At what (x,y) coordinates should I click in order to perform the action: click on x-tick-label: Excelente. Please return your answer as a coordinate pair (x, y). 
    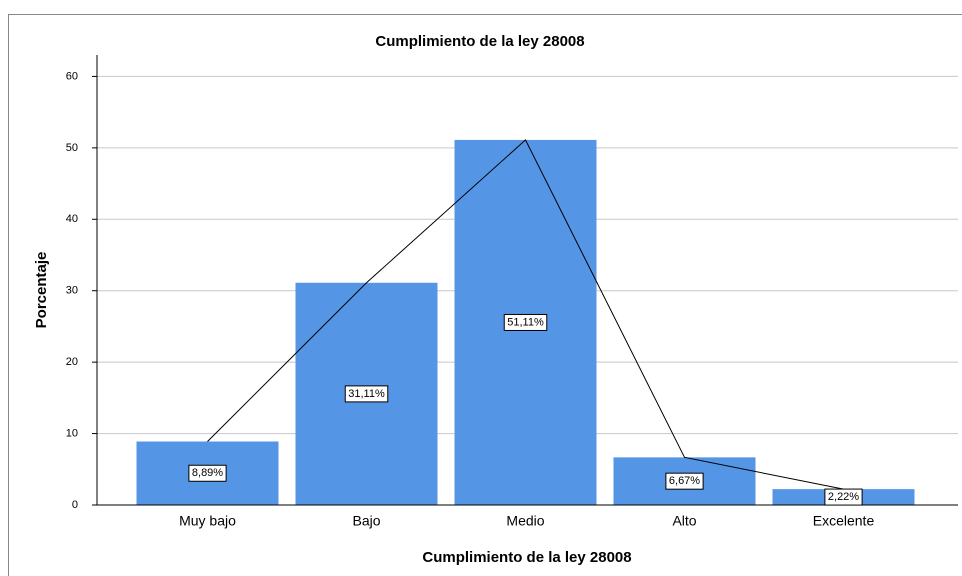
    Looking at the image, I should click on (844, 521).